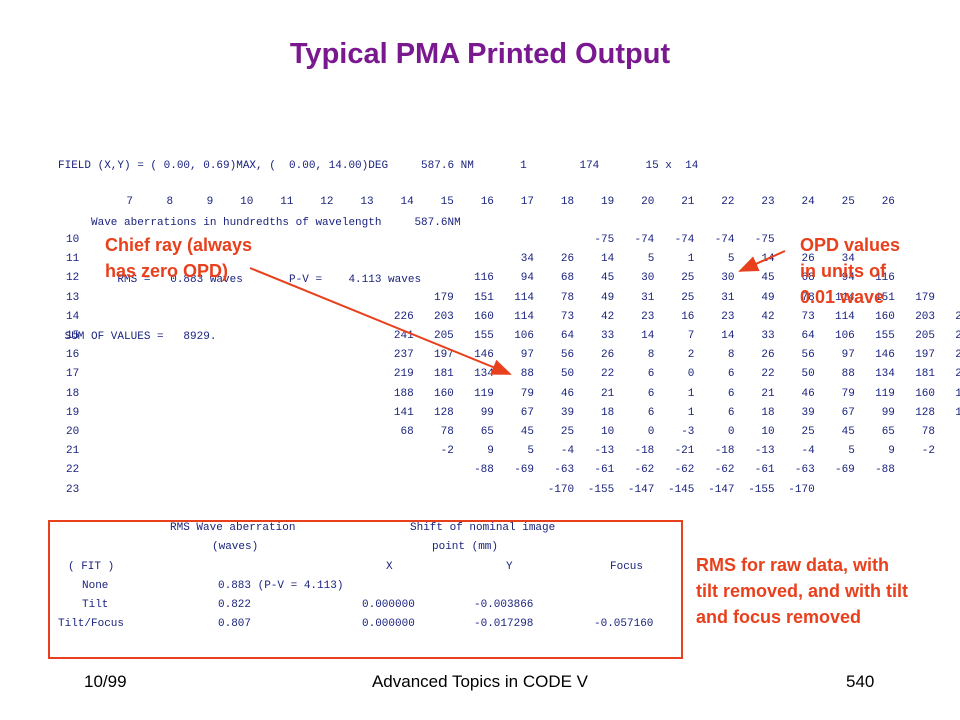 Image resolution: width=960 pixels, height=720 pixels. Describe the element at coordinates (443, 355) in the screenshot. I see `opd-cell: 197` at that location.